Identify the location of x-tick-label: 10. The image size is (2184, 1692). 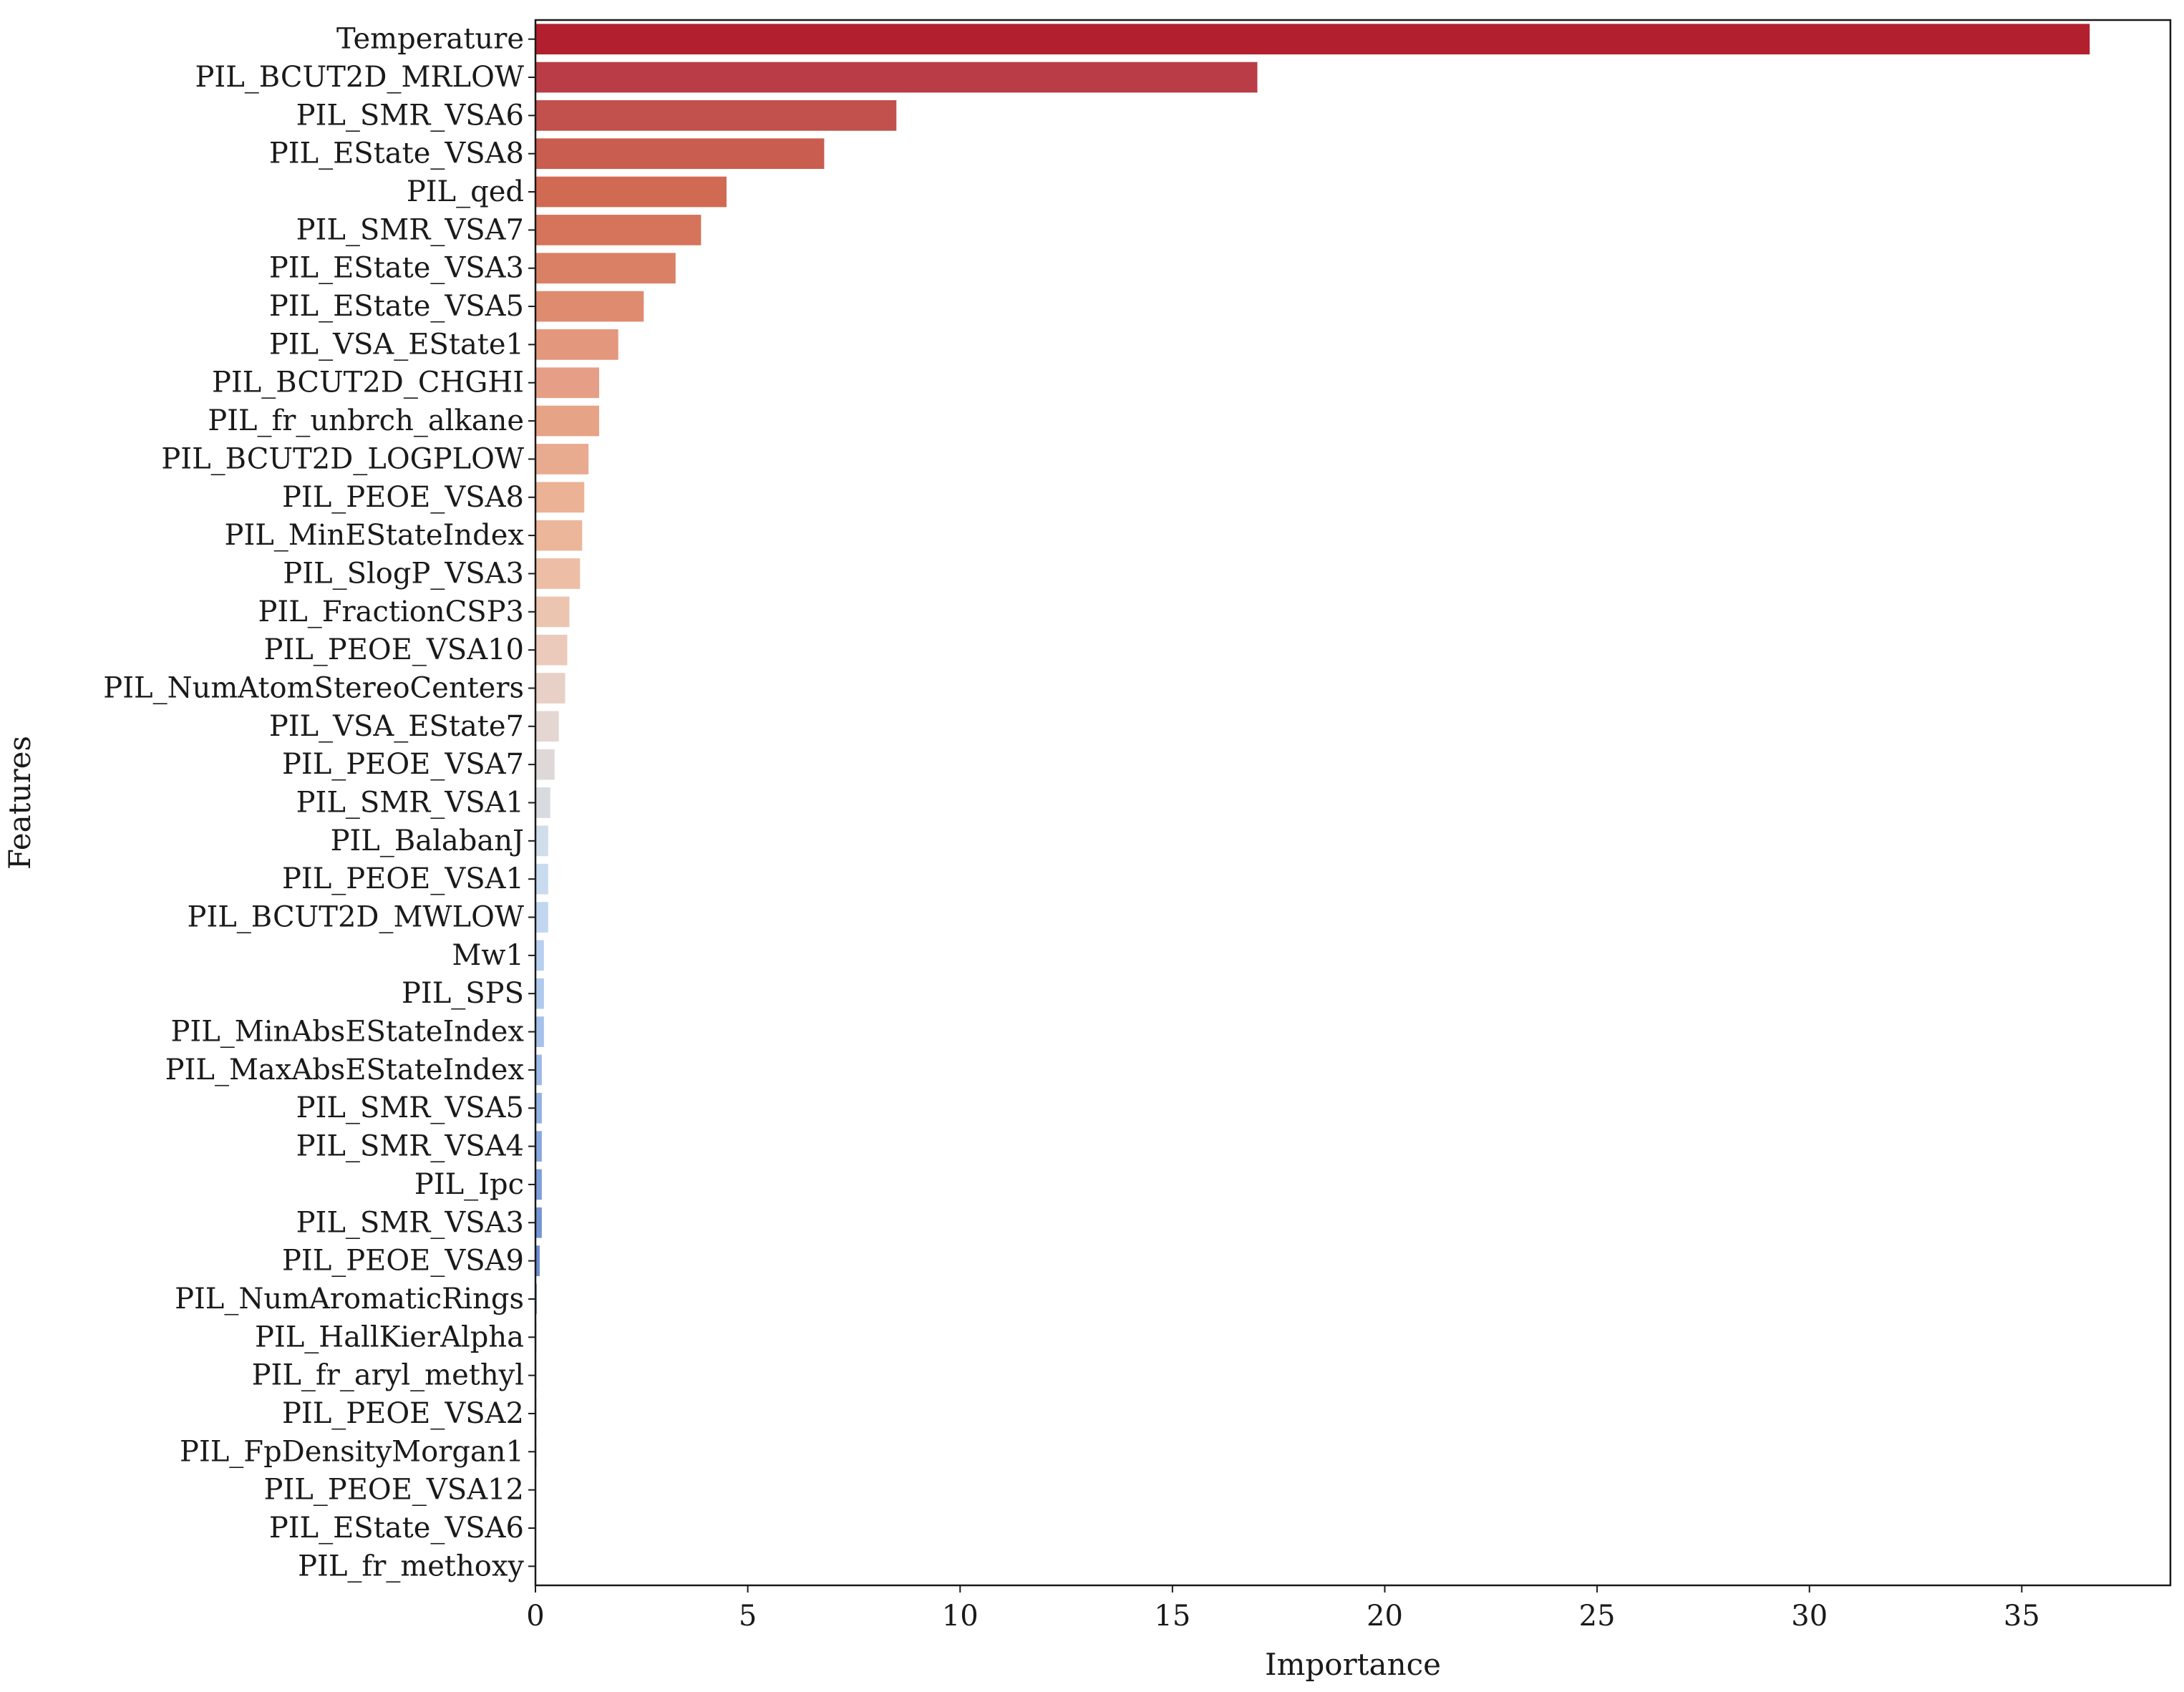
(960, 1616).